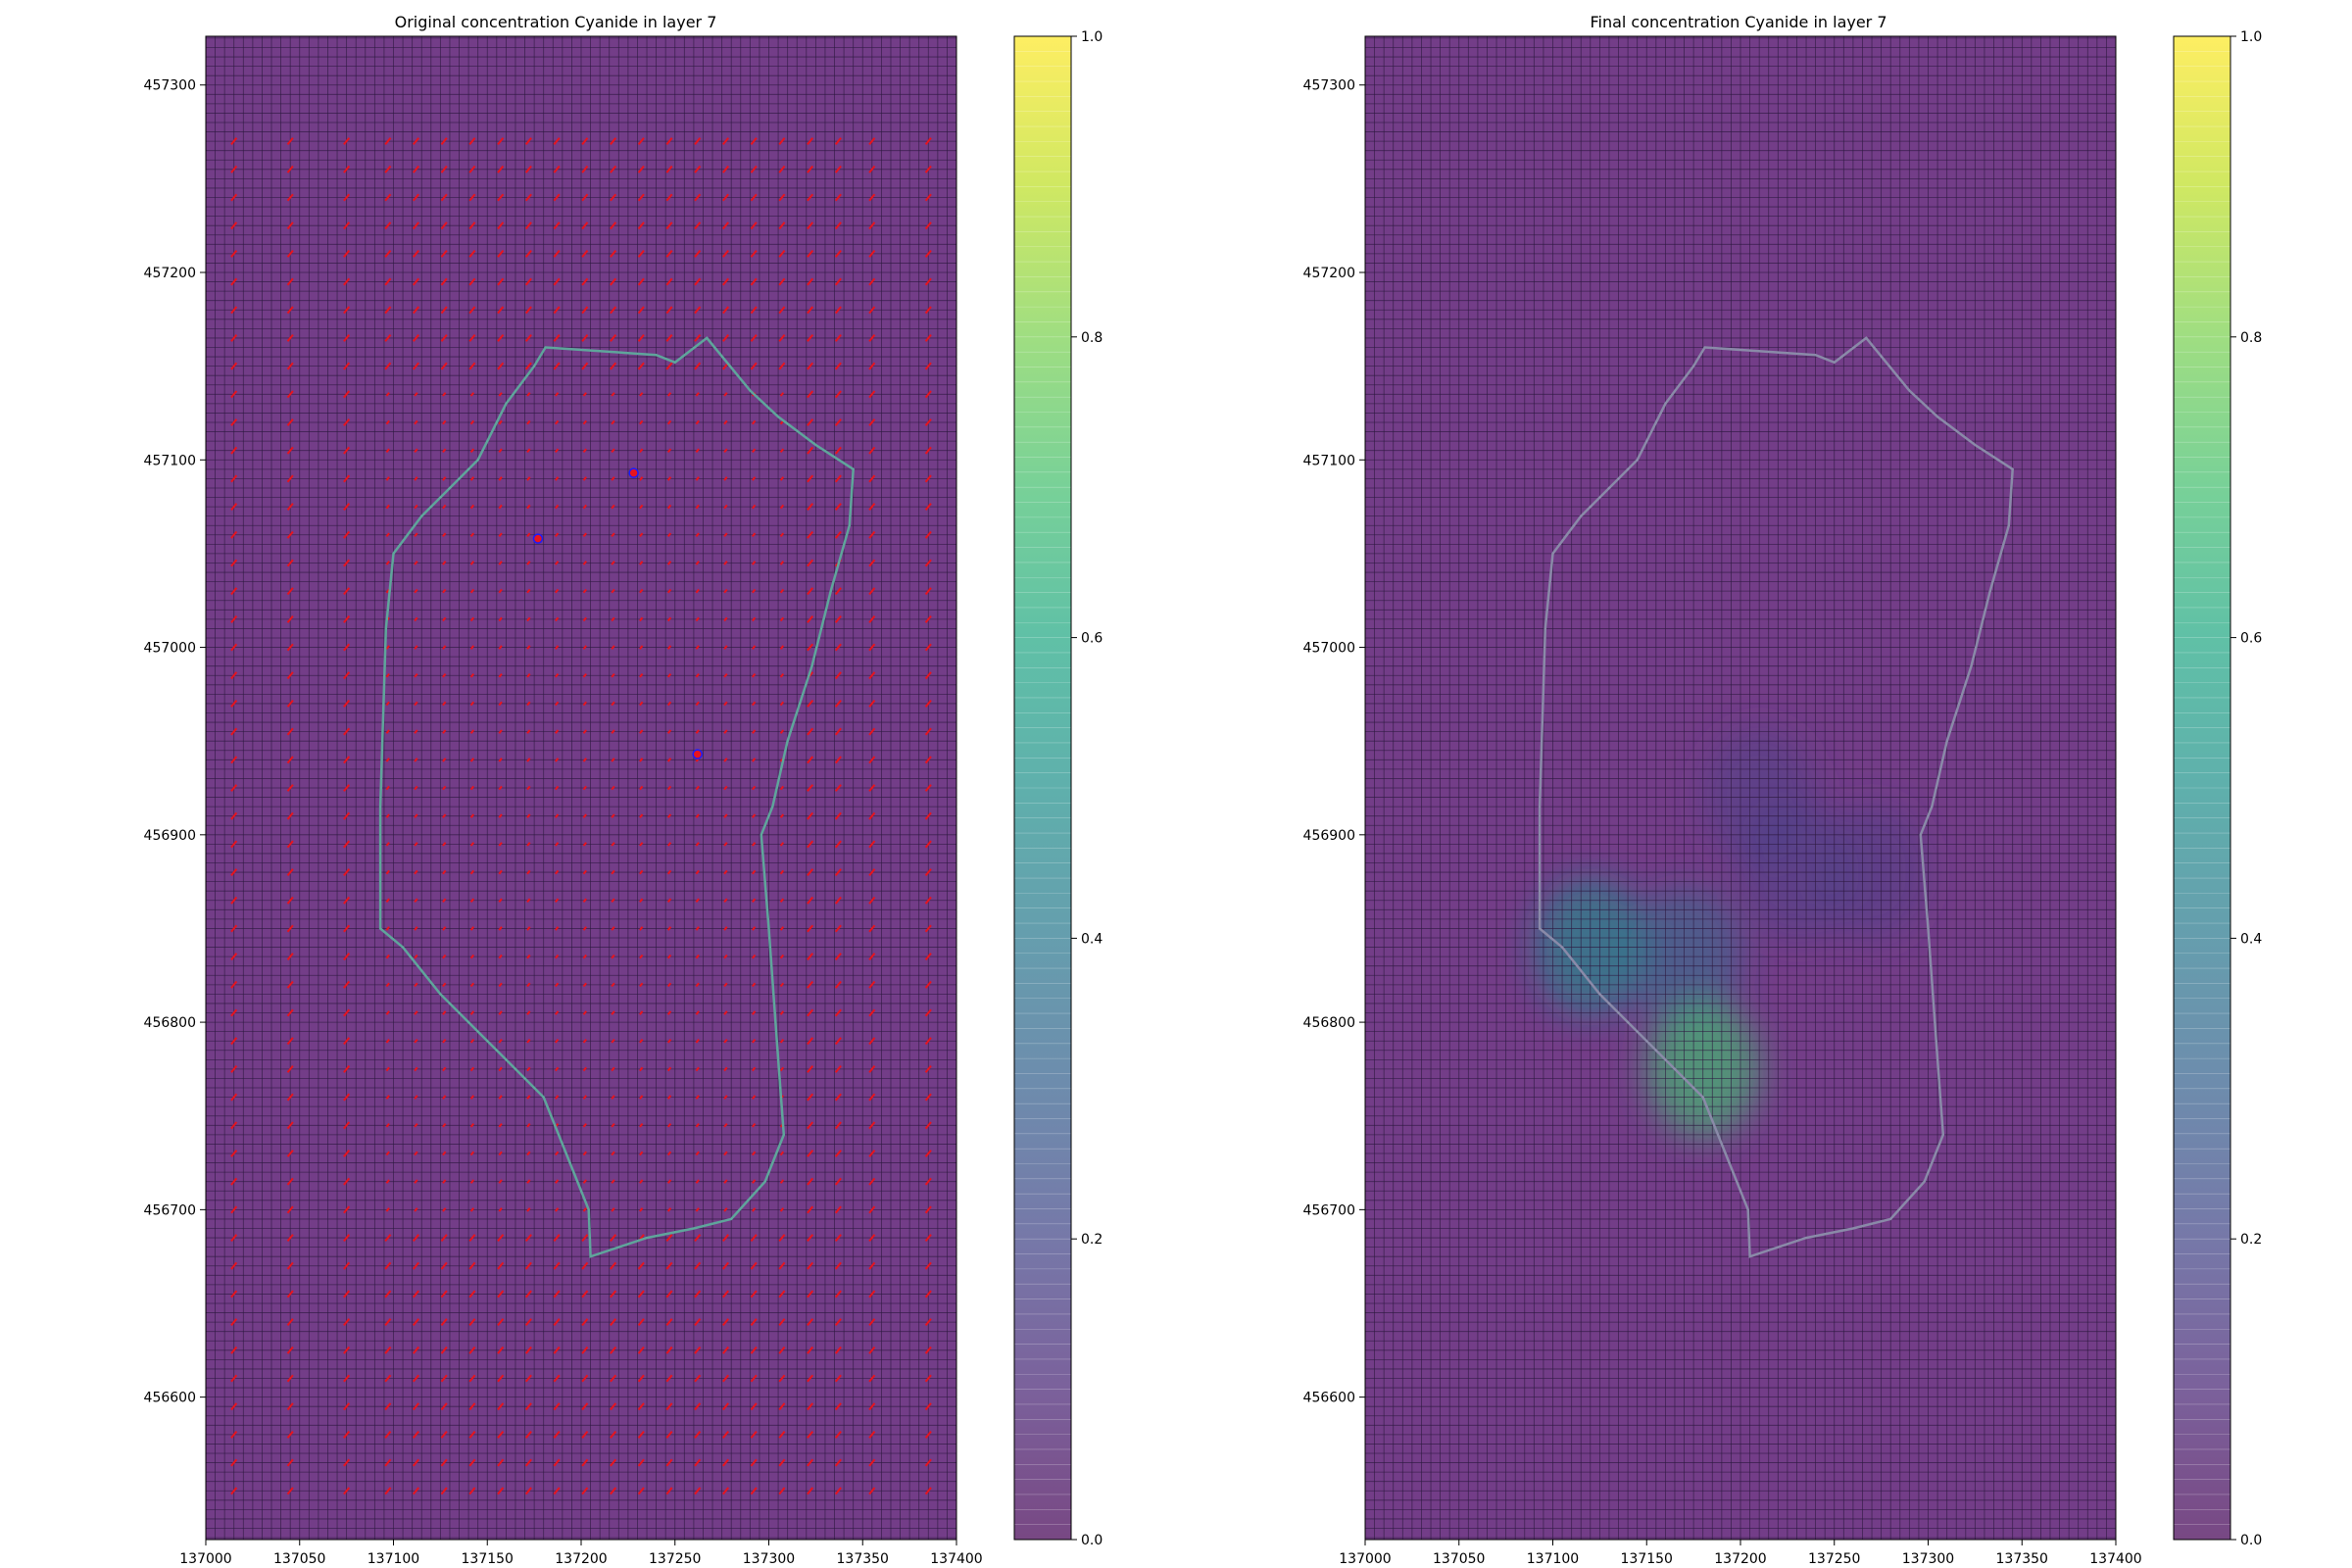 The image size is (2352, 1568). Describe the element at coordinates (1057, 788) in the screenshot. I see `chart-original-colorbar: 0.0 0.2 0.4 0.6 0.8 1.0` at that location.